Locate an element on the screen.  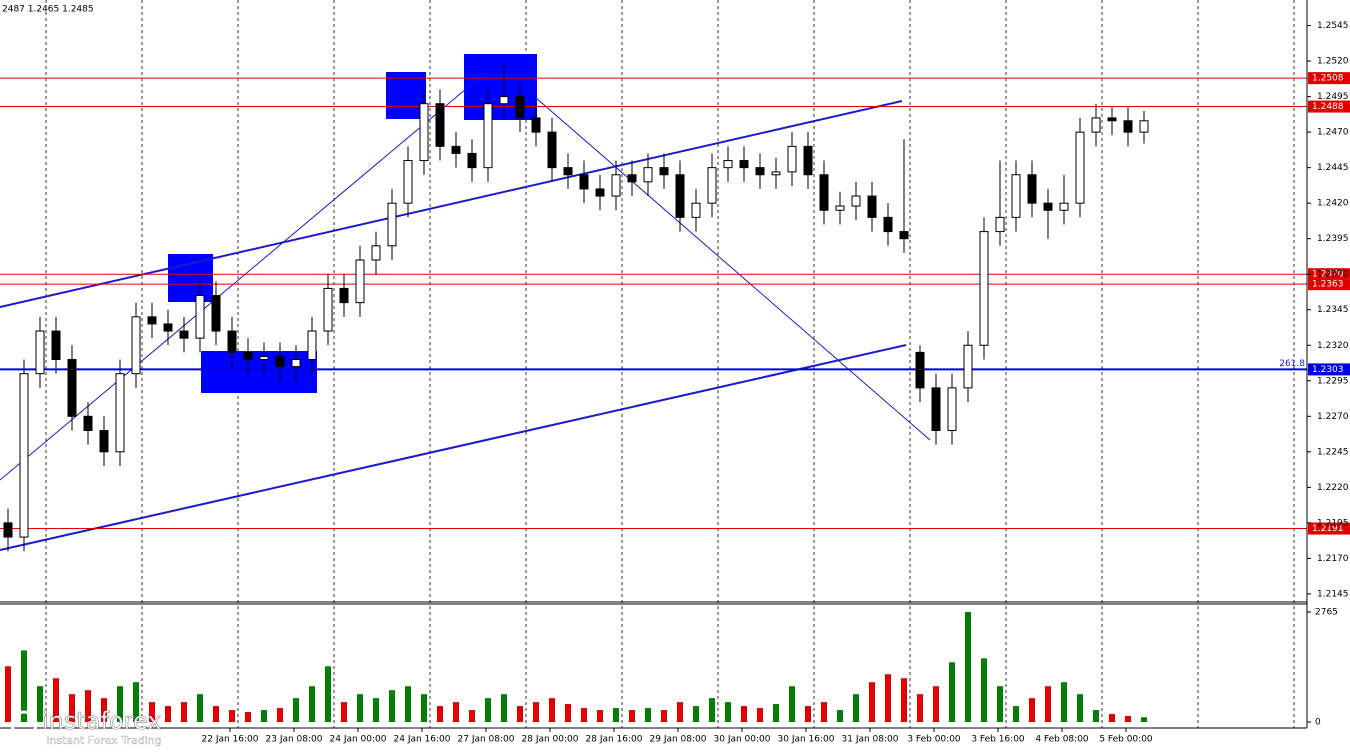
y-tick-label: 1.2420 is located at coordinates (1333, 204).